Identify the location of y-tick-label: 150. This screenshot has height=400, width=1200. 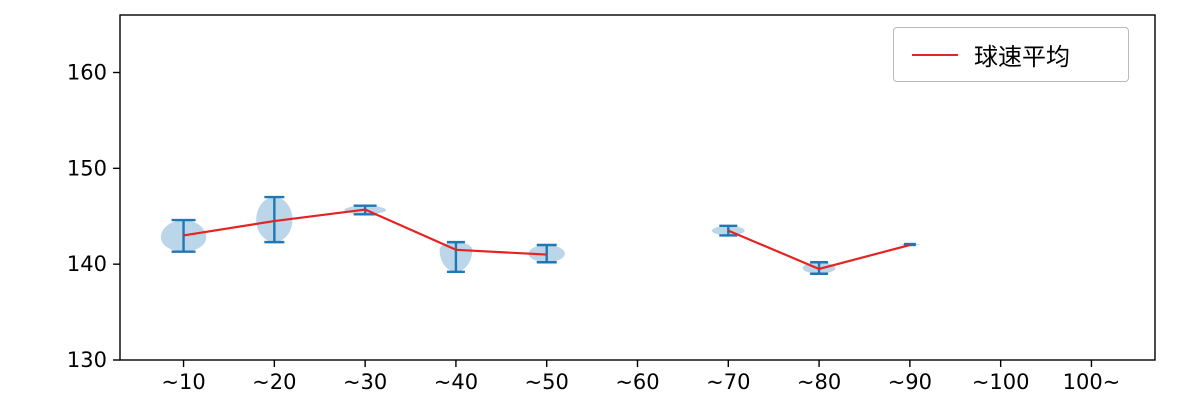
(87, 168).